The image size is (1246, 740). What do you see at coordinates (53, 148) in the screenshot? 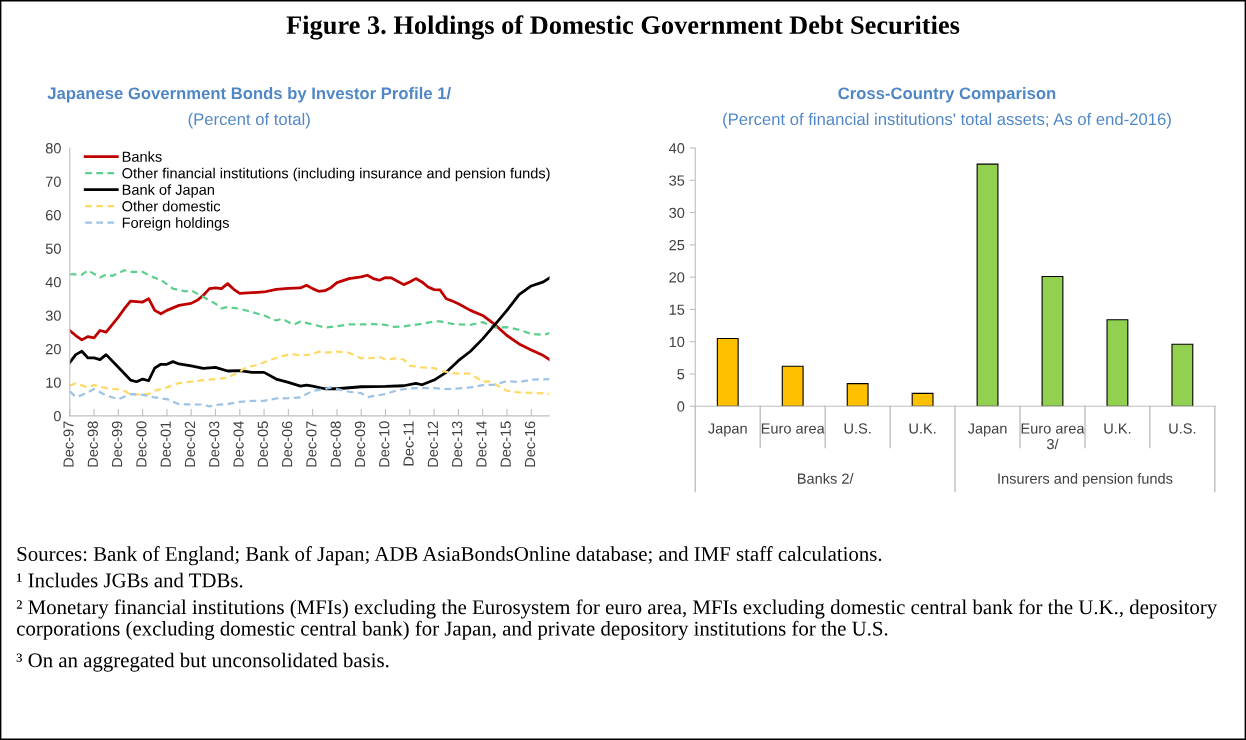
I see `y-tick-label: 80` at bounding box center [53, 148].